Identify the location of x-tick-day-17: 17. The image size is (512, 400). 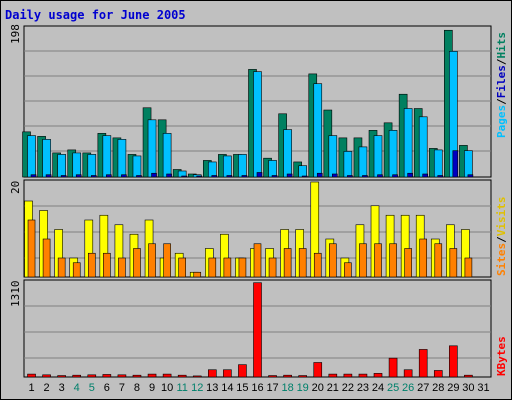
(272, 388).